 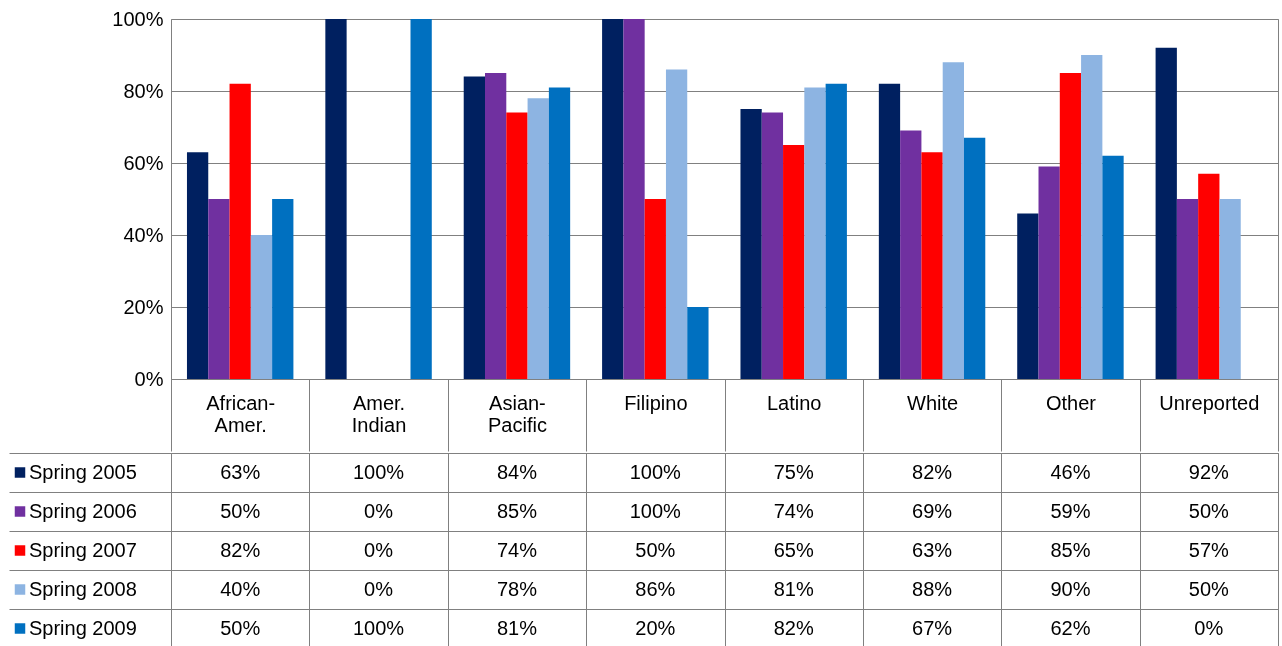 What do you see at coordinates (655, 627) in the screenshot?
I see `data-label: 20%` at bounding box center [655, 627].